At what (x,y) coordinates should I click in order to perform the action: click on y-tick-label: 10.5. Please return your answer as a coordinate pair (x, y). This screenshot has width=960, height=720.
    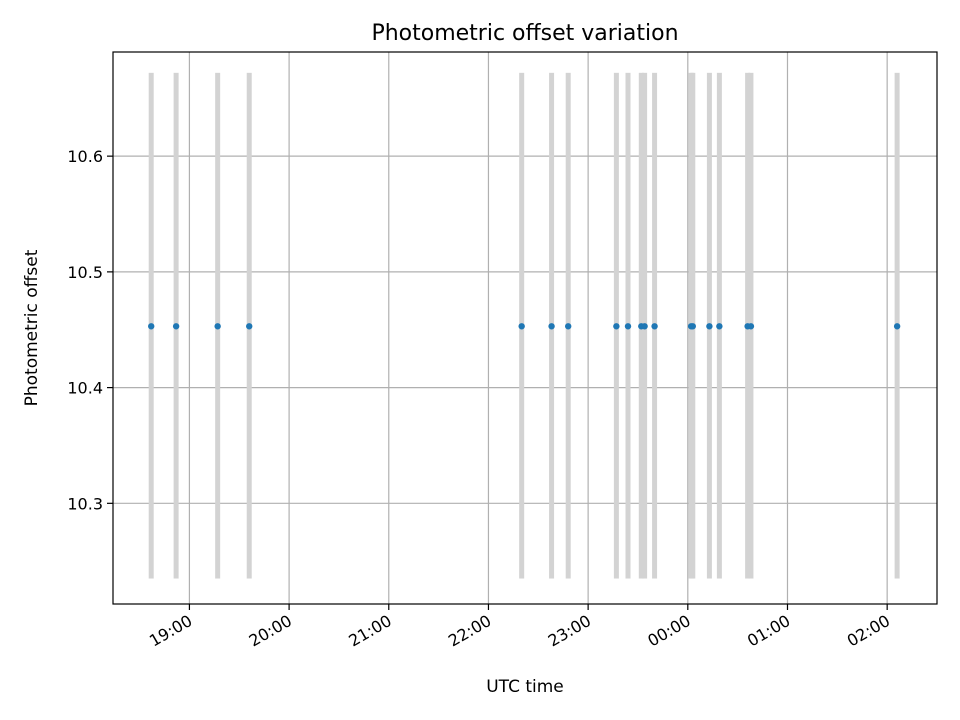
    Looking at the image, I should click on (85, 272).